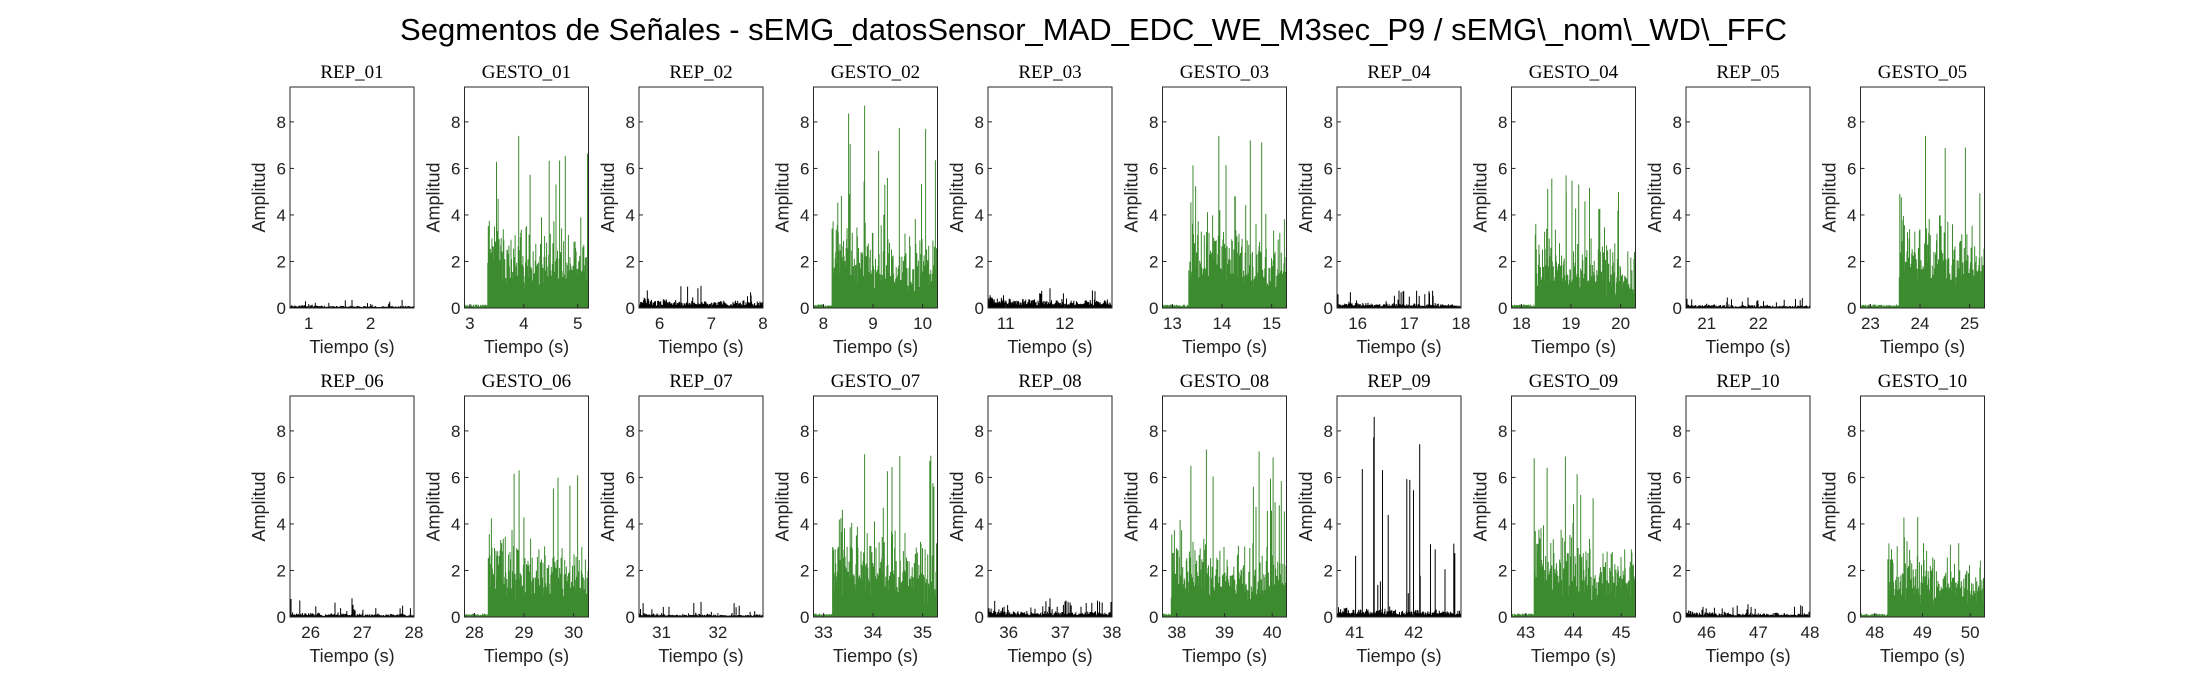 The height and width of the screenshot is (688, 2187). I want to click on x-tick-label: 13, so click(1172, 323).